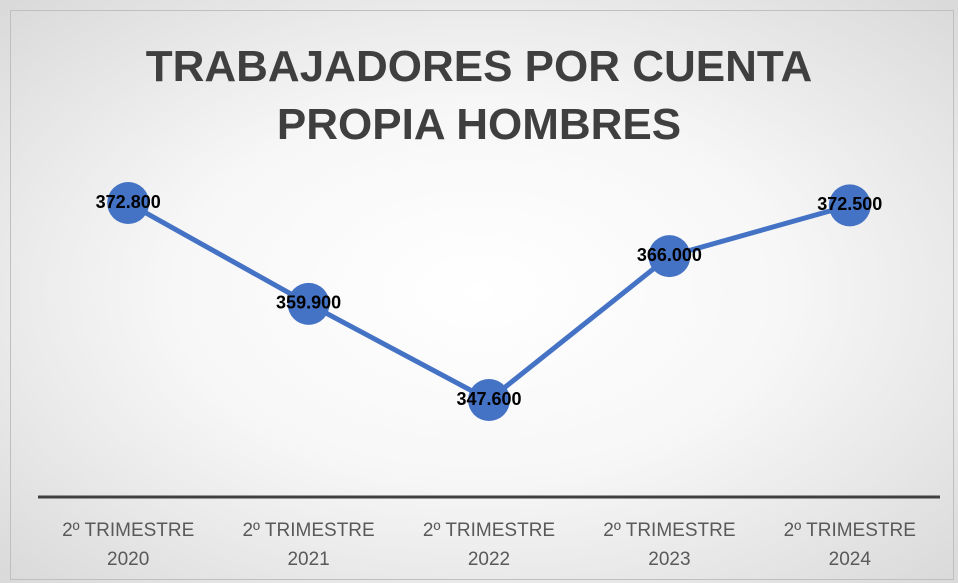 The image size is (958, 583). Describe the element at coordinates (128, 545) in the screenshot. I see `x-tick-label: 2º TRIMESTRE 2020` at that location.